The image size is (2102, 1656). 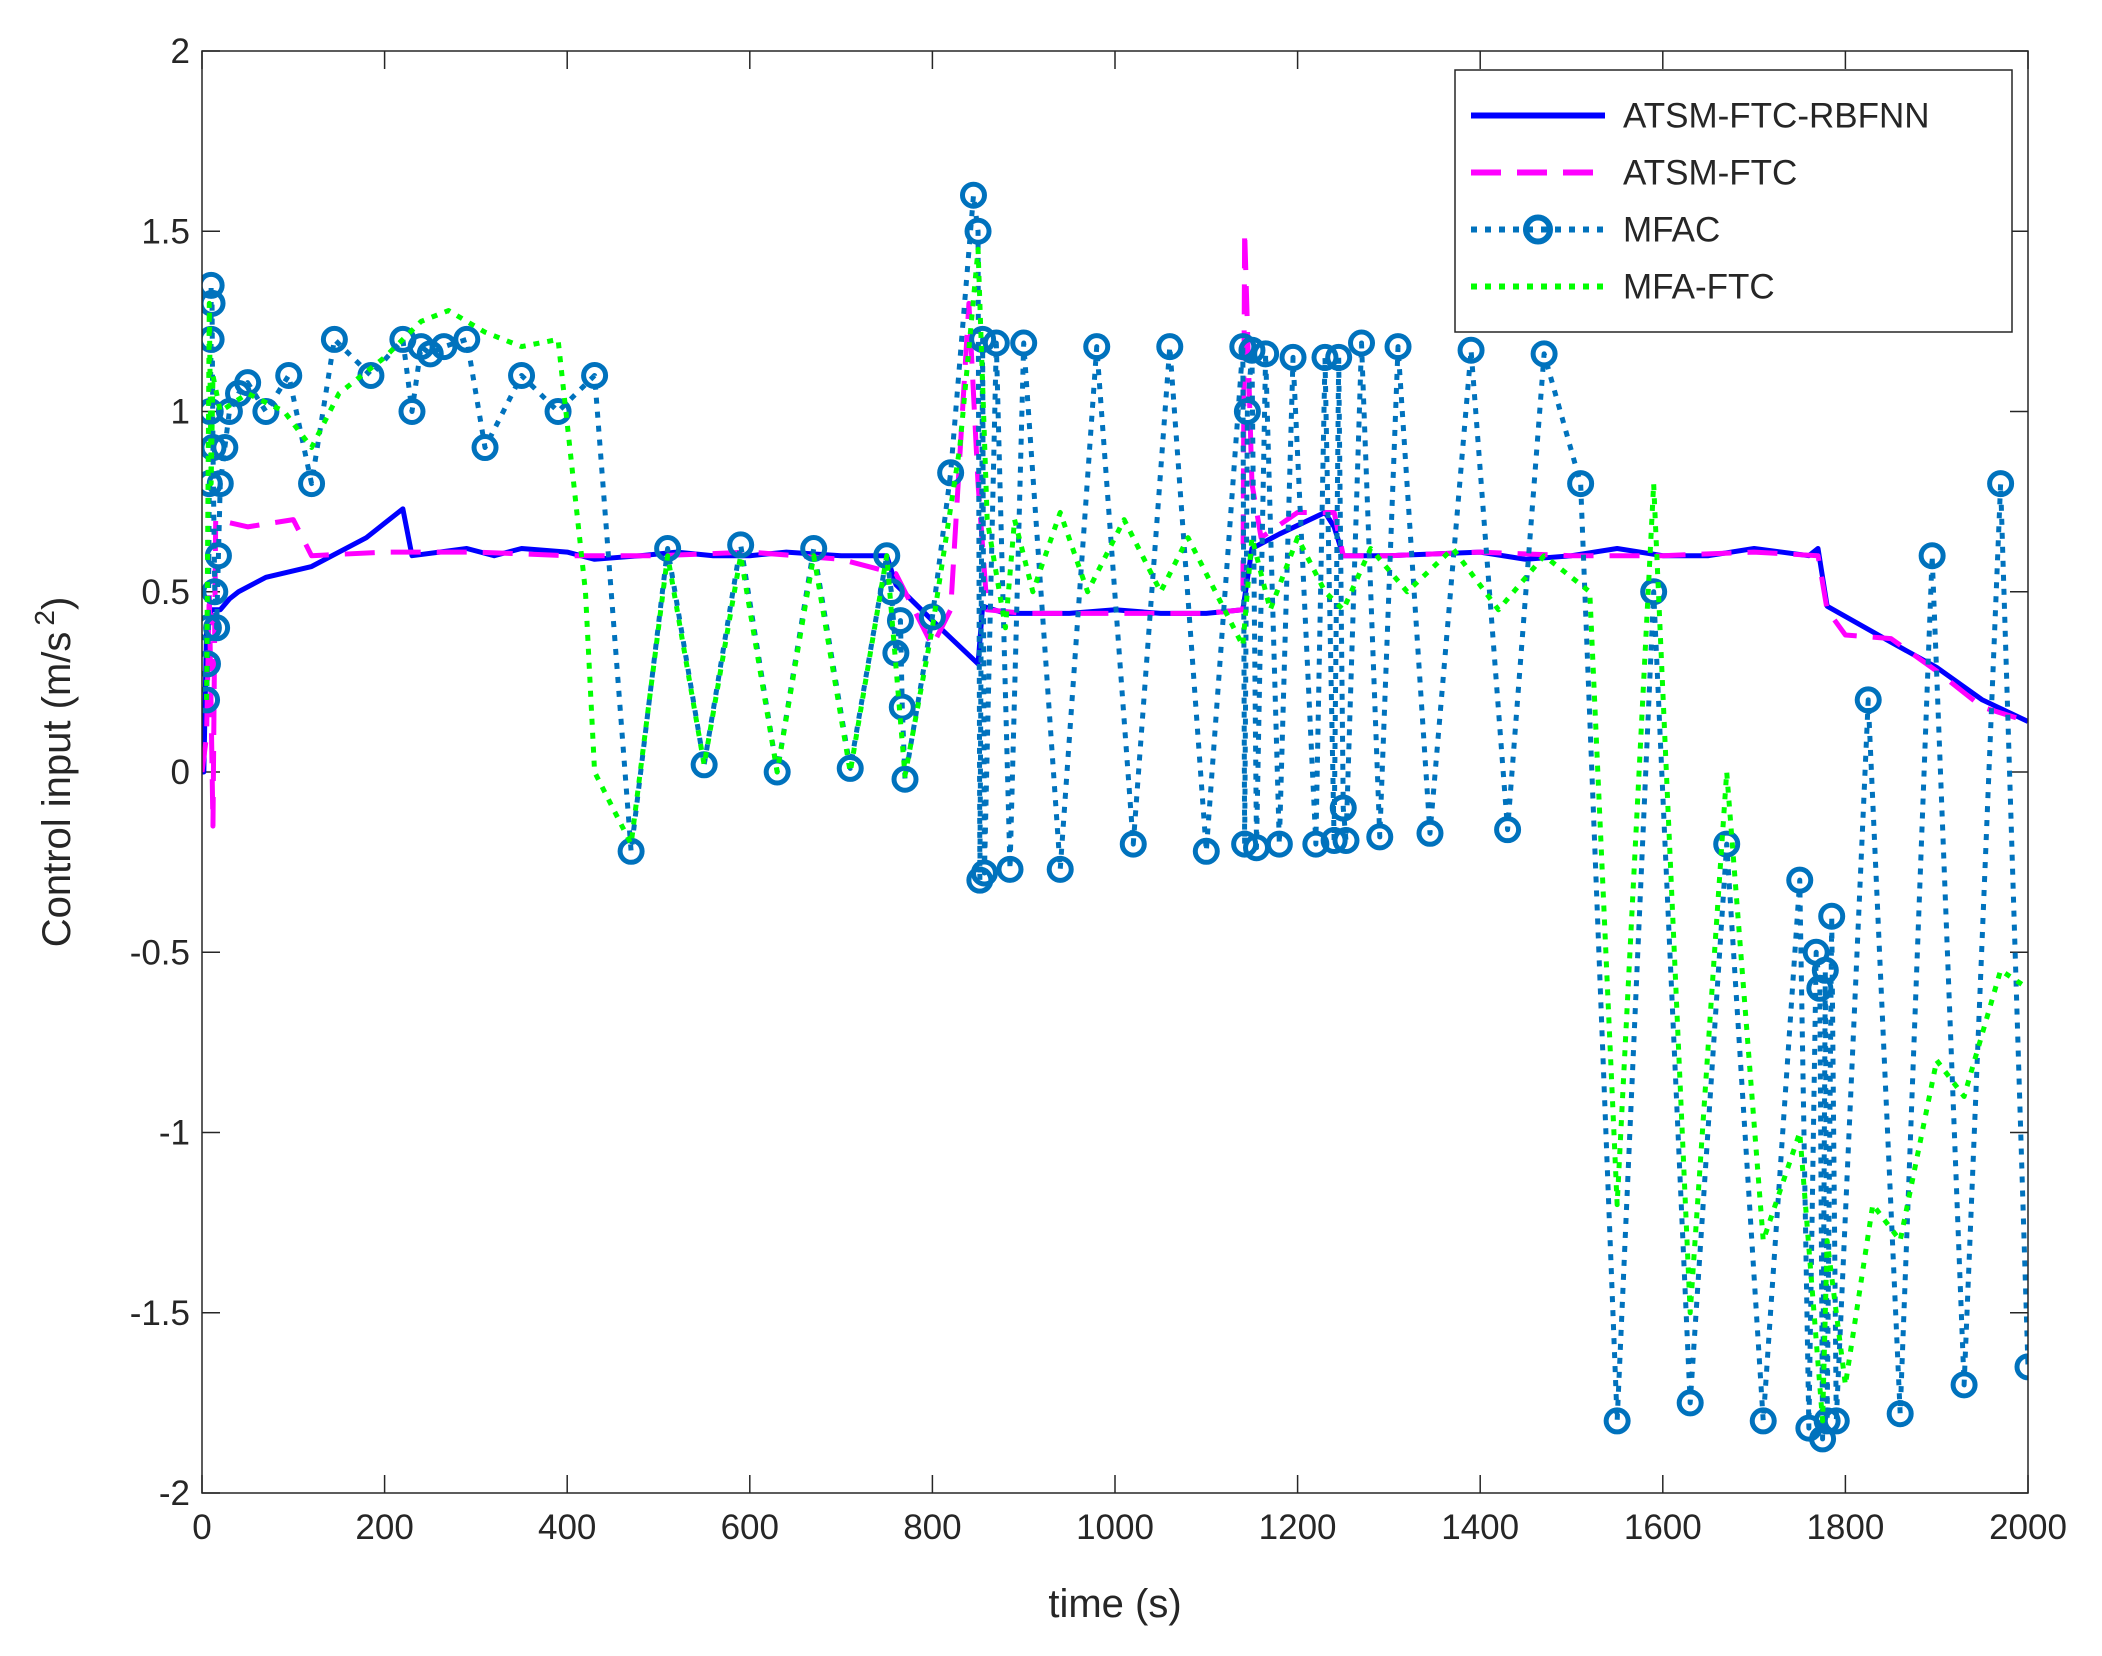 I want to click on x-tick-label: 1400, so click(x=1480, y=1527).